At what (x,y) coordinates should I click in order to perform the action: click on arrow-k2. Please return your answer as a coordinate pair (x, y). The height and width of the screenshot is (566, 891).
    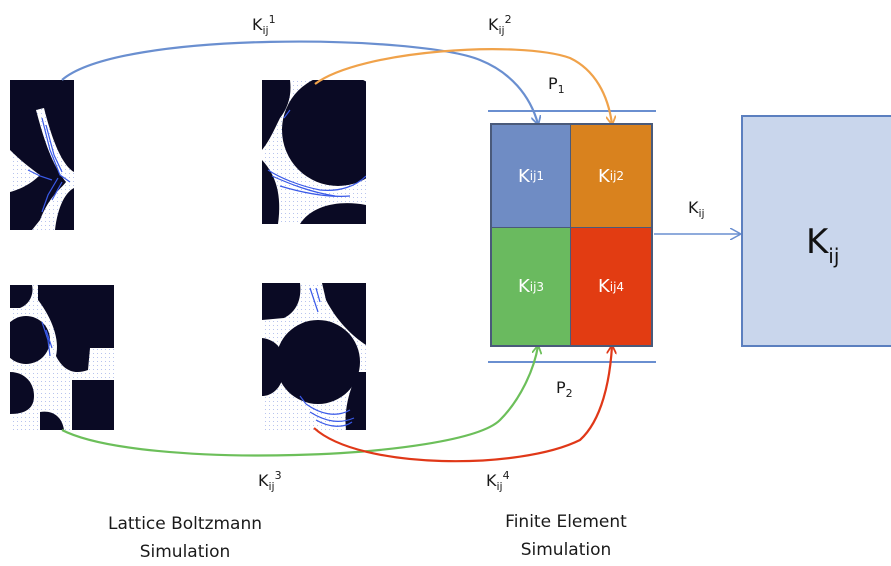
    Looking at the image, I should click on (463, 86).